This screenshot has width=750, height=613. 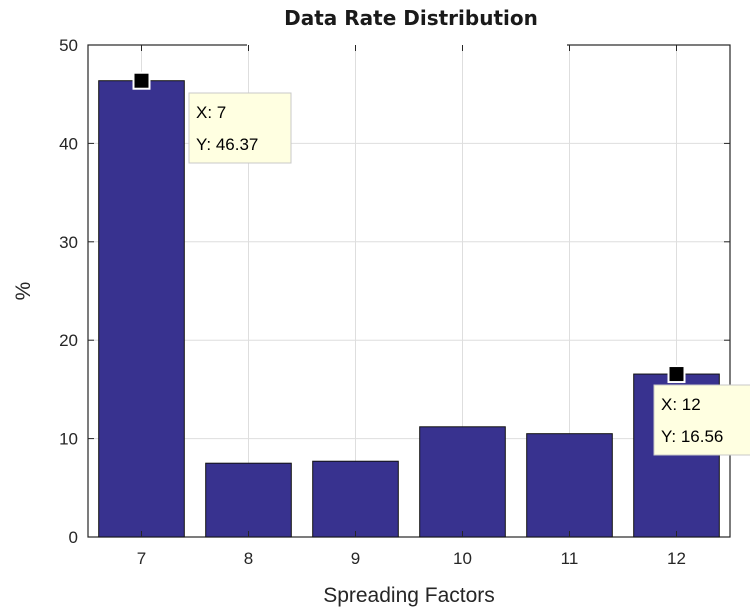 What do you see at coordinates (462, 558) in the screenshot?
I see `x-tick-label: 10` at bounding box center [462, 558].